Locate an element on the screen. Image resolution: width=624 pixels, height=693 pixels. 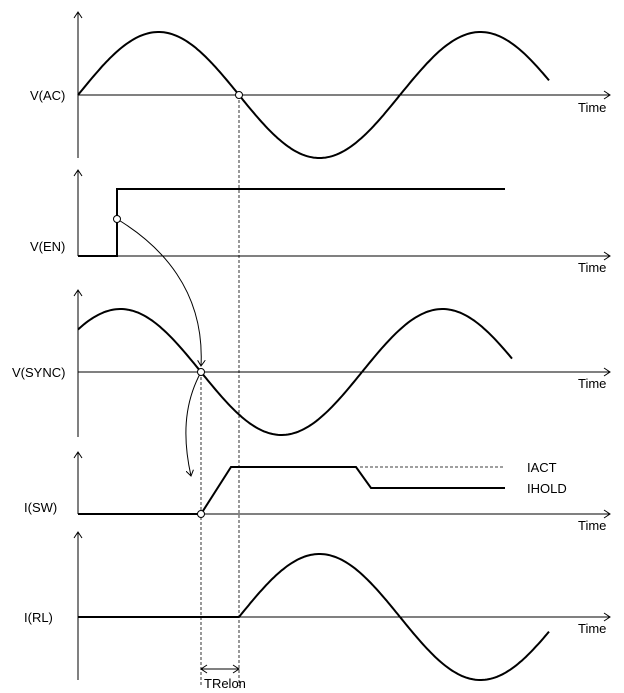
vac-zero-cross-marker is located at coordinates (239, 95).